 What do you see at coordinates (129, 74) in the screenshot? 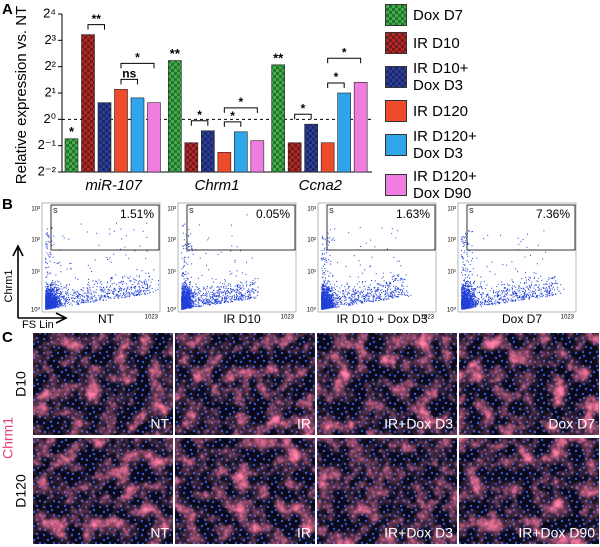
I see `significance-label: ns` at bounding box center [129, 74].